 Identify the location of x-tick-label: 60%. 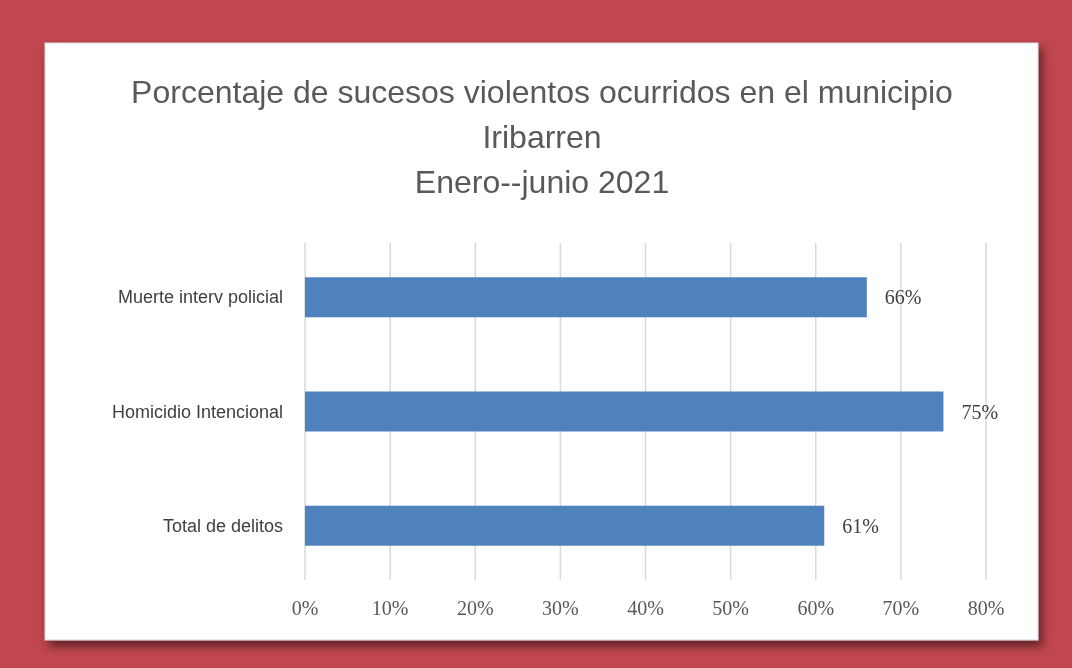
(816, 608).